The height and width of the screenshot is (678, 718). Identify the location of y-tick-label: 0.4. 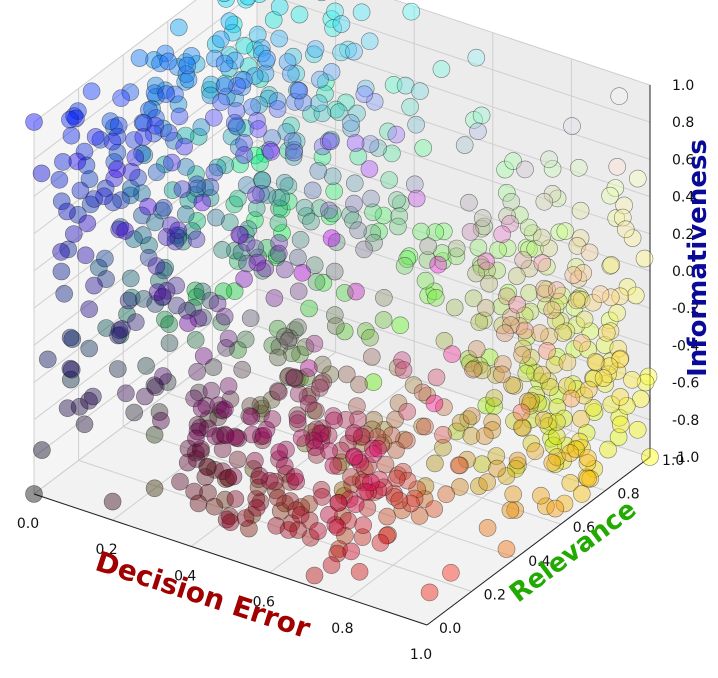
(539, 562).